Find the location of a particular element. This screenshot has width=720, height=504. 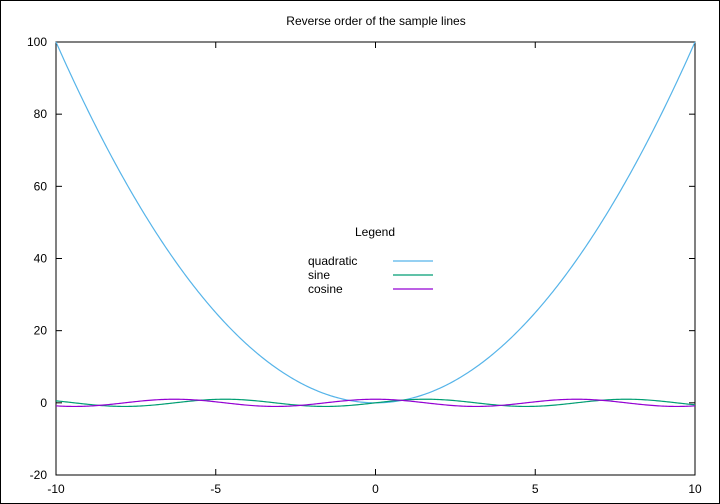

y-tick-label: 20 is located at coordinates (41, 331).